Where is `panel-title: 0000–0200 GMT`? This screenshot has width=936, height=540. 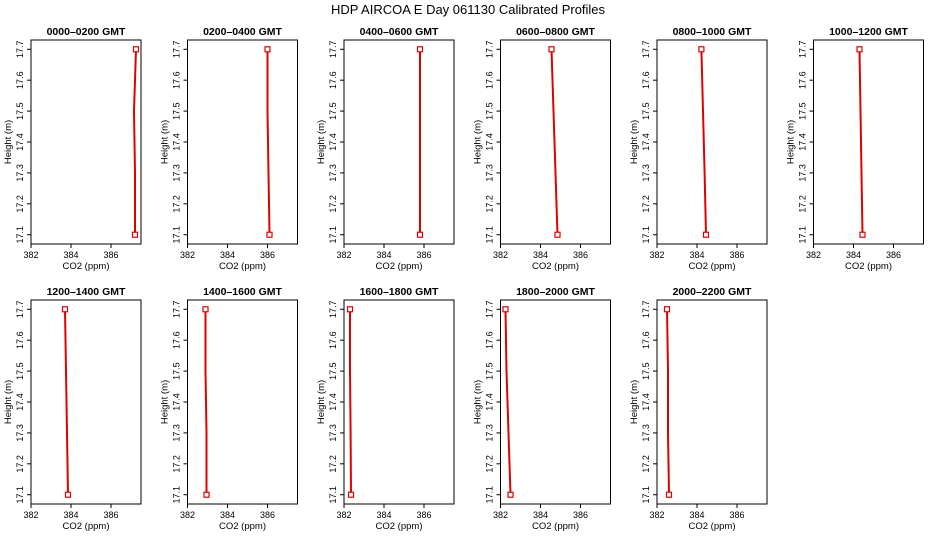 panel-title: 0000–0200 GMT is located at coordinates (86, 32).